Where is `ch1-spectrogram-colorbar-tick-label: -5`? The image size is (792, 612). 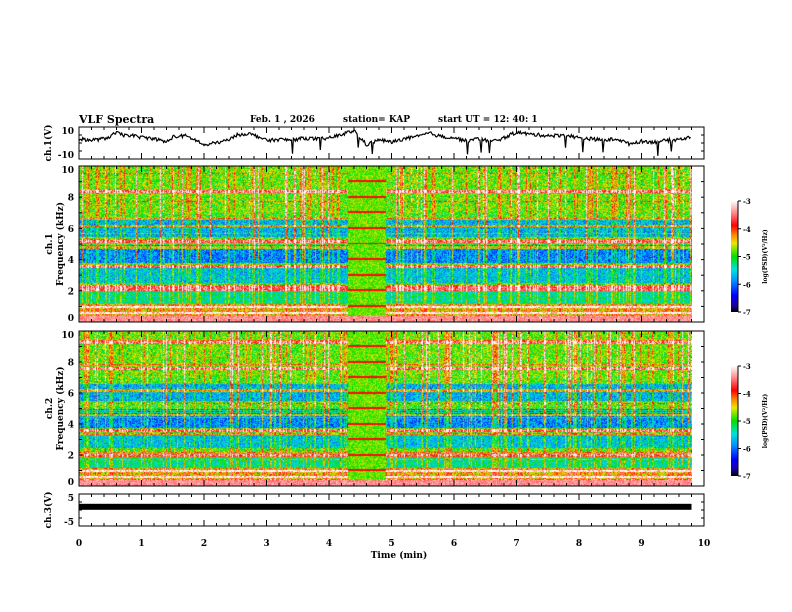
ch1-spectrogram-colorbar-tick-label: -5 is located at coordinates (747, 257).